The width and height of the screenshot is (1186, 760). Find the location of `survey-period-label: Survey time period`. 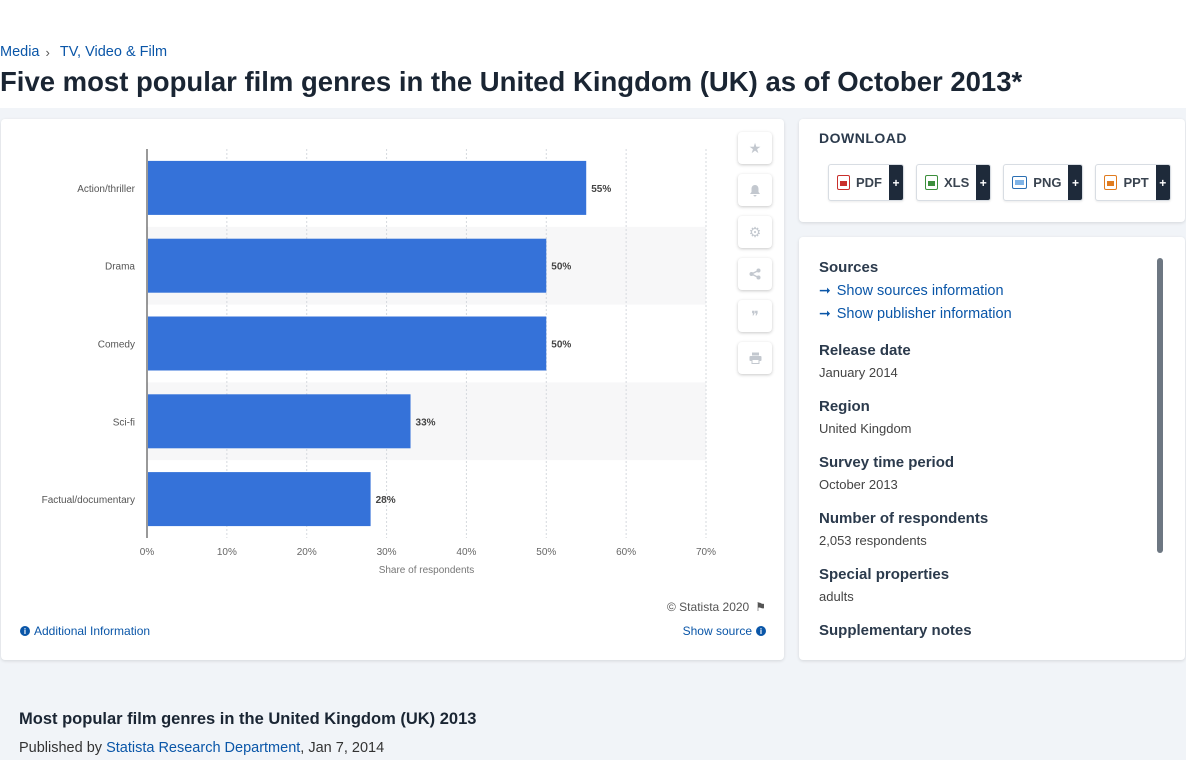

survey-period-label: Survey time period is located at coordinates (984, 462).